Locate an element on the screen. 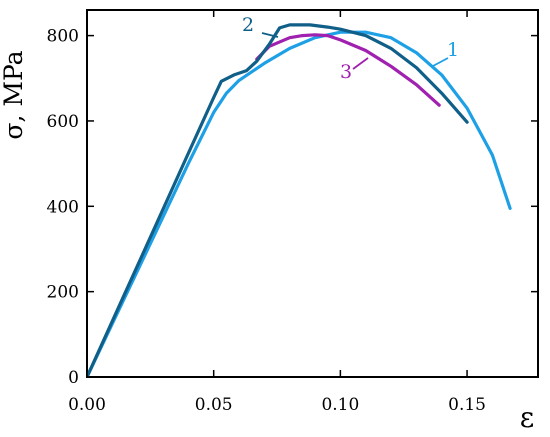 Image resolution: width=550 pixels, height=437 pixels. x-tick-label: 0.05 is located at coordinates (214, 405).